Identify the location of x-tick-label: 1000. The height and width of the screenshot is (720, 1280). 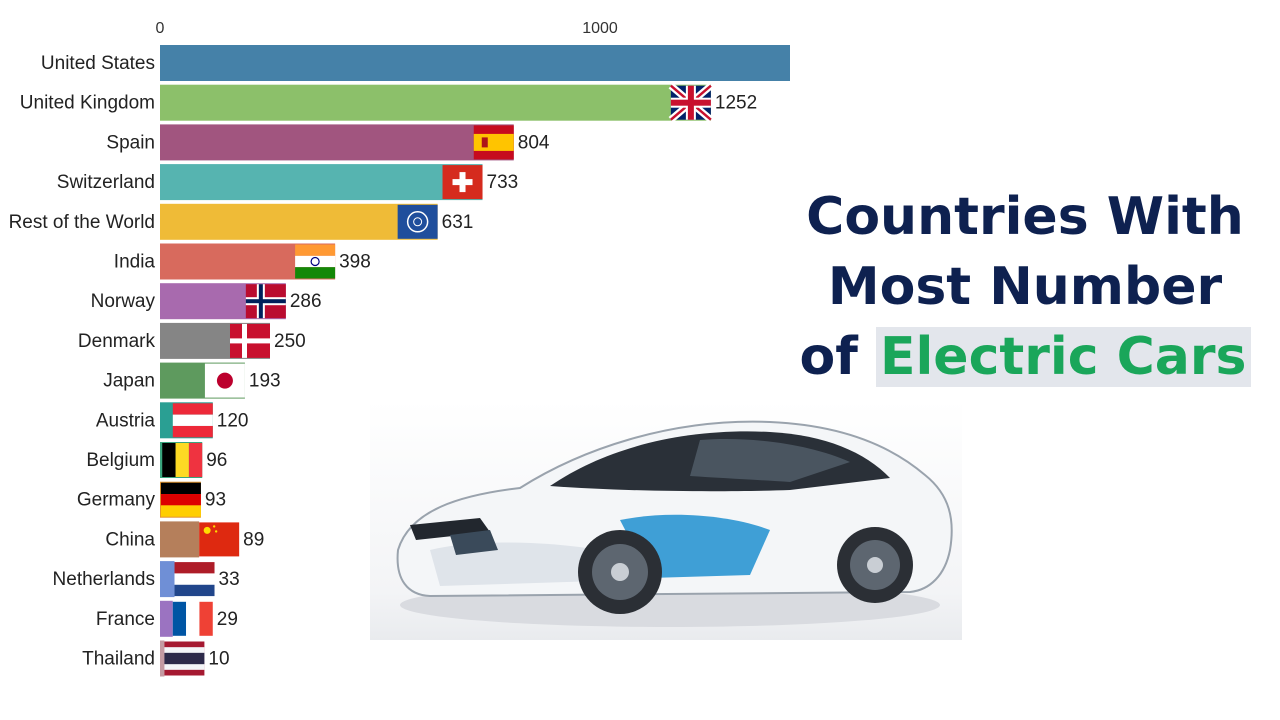
(600, 28).